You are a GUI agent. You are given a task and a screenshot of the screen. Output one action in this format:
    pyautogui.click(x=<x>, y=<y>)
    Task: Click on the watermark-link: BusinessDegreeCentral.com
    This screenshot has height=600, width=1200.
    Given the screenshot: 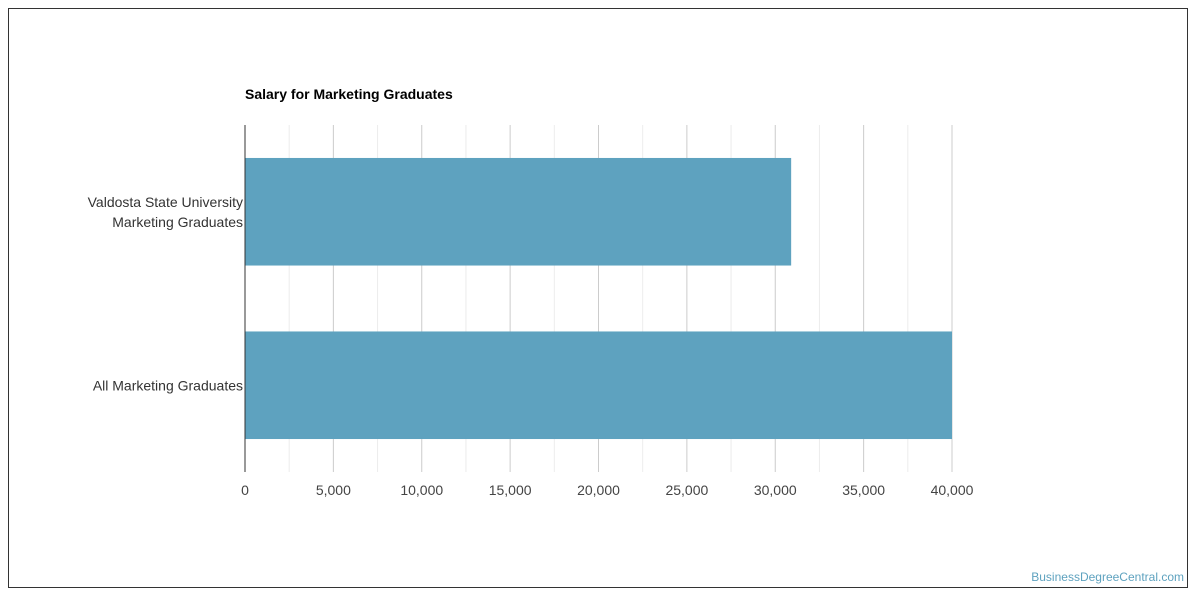 What is the action you would take?
    pyautogui.click(x=1107, y=577)
    